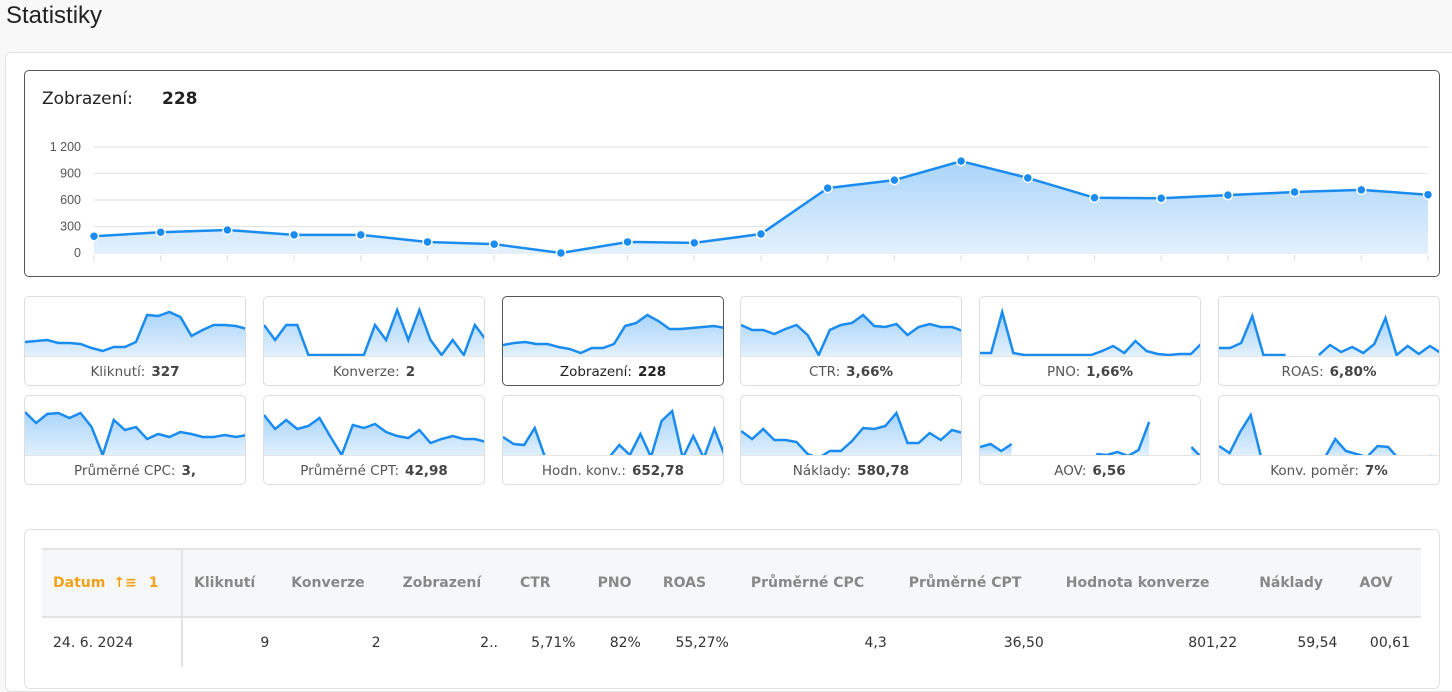 This screenshot has height=692, width=1452. I want to click on table-cell: 5,71%, so click(553, 642).